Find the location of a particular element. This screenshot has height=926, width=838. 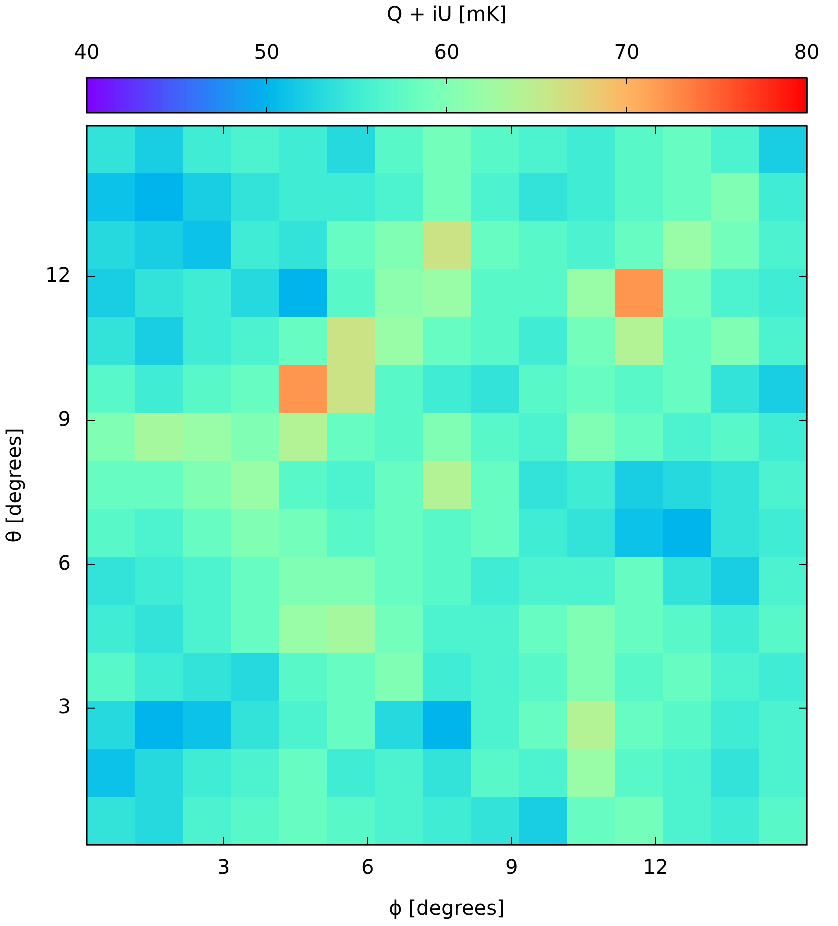

x-tick-label: 12 is located at coordinates (656, 867).